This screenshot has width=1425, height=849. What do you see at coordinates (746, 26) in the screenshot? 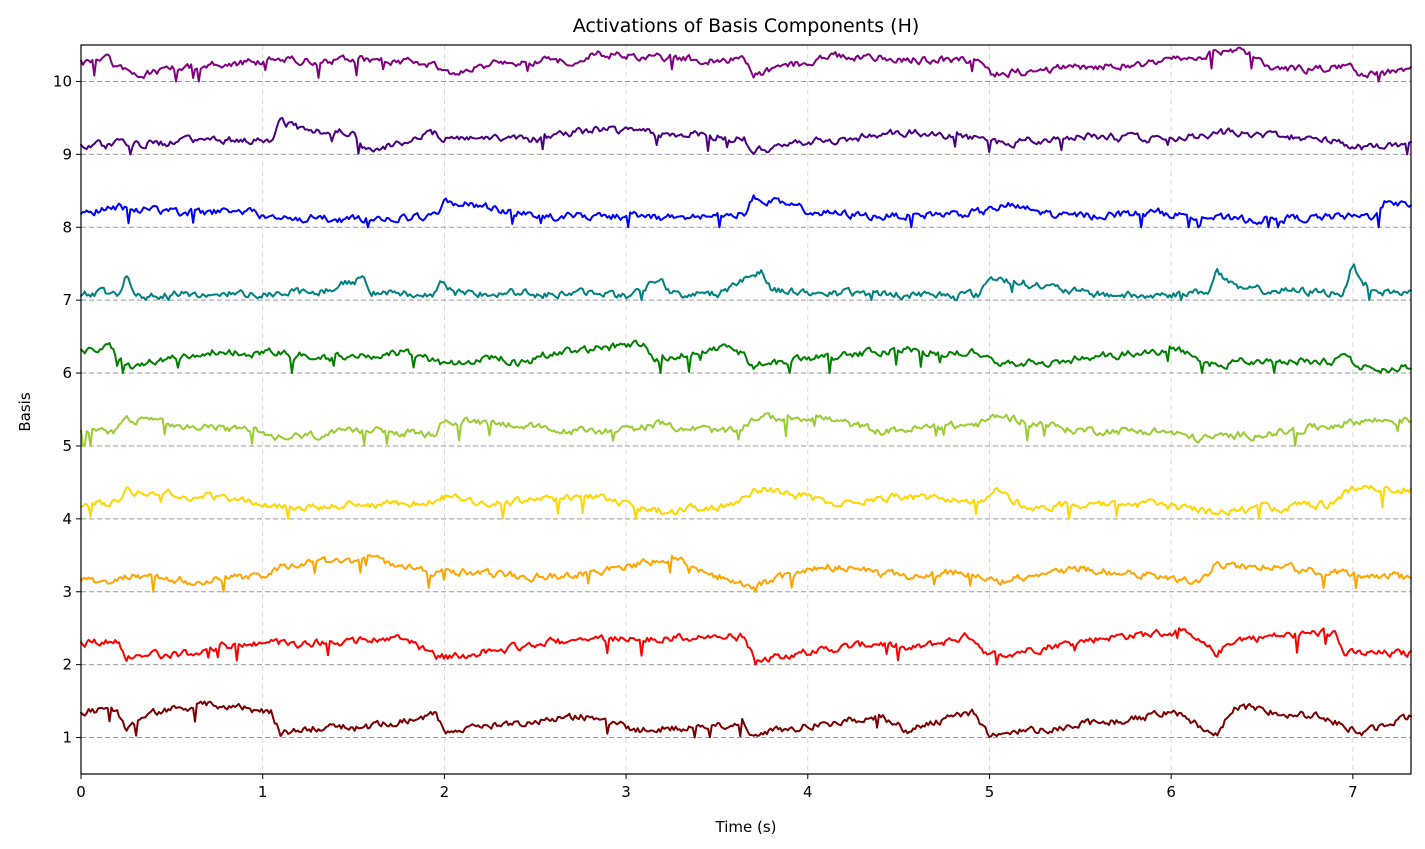
I see `chart-title: Activations of Basis Components (H)` at bounding box center [746, 26].